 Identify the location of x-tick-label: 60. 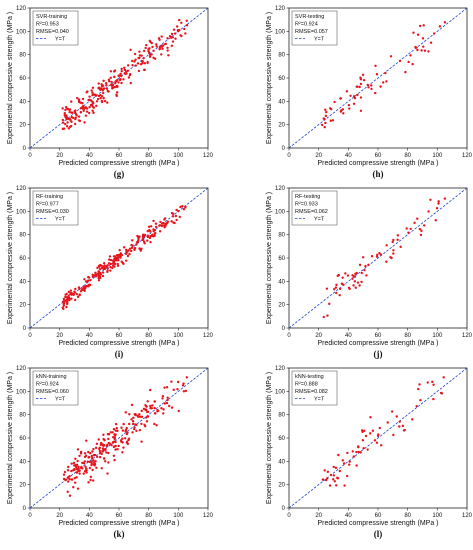
(119, 336).